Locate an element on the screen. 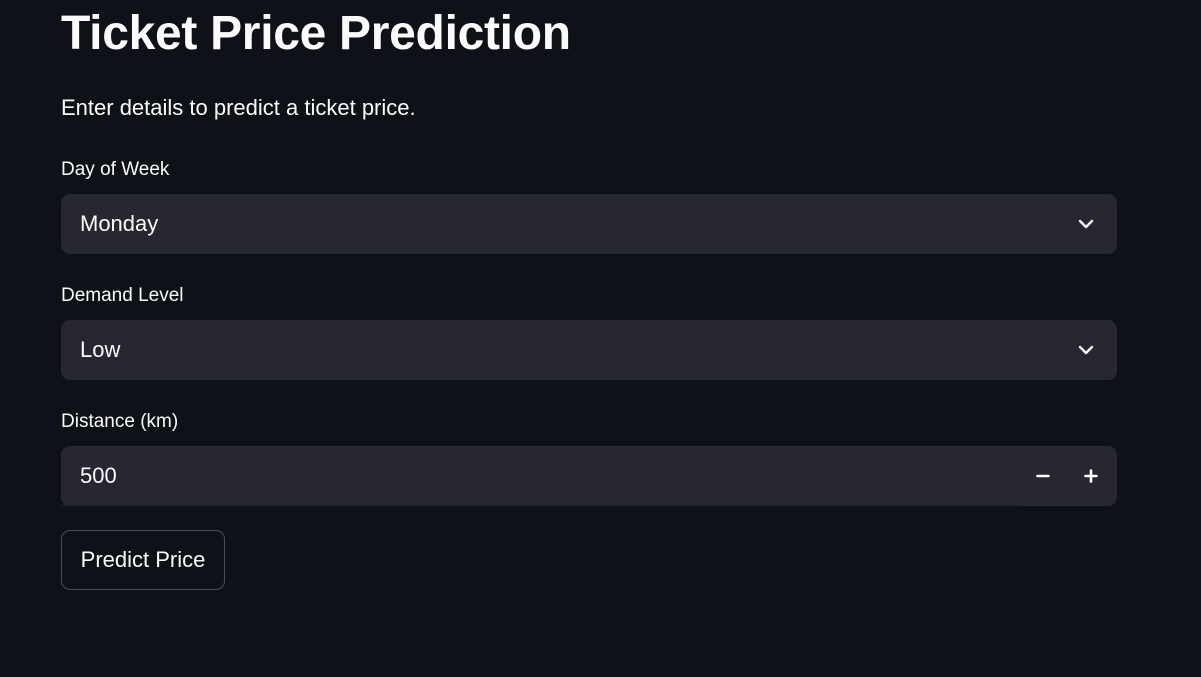 This screenshot has height=677, width=1201. decrement-button is located at coordinates (1043, 476).